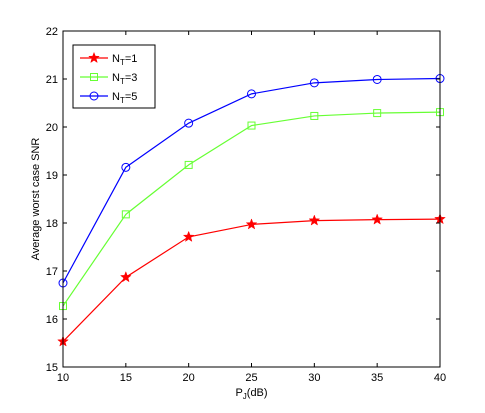 This screenshot has width=485, height=413. Describe the element at coordinates (251, 394) in the screenshot. I see `x-axis-label: PJ(dB)` at that location.